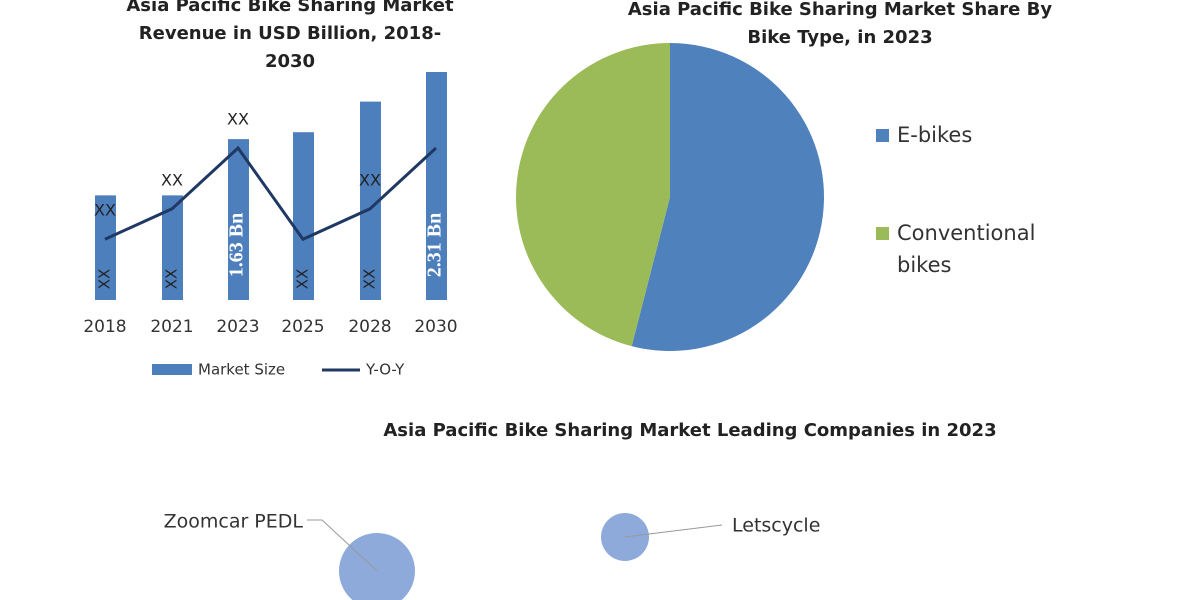 This screenshot has width=1200, height=600. What do you see at coordinates (237, 245) in the screenshot?
I see `bar-value-label: 1.63 Bn` at bounding box center [237, 245].